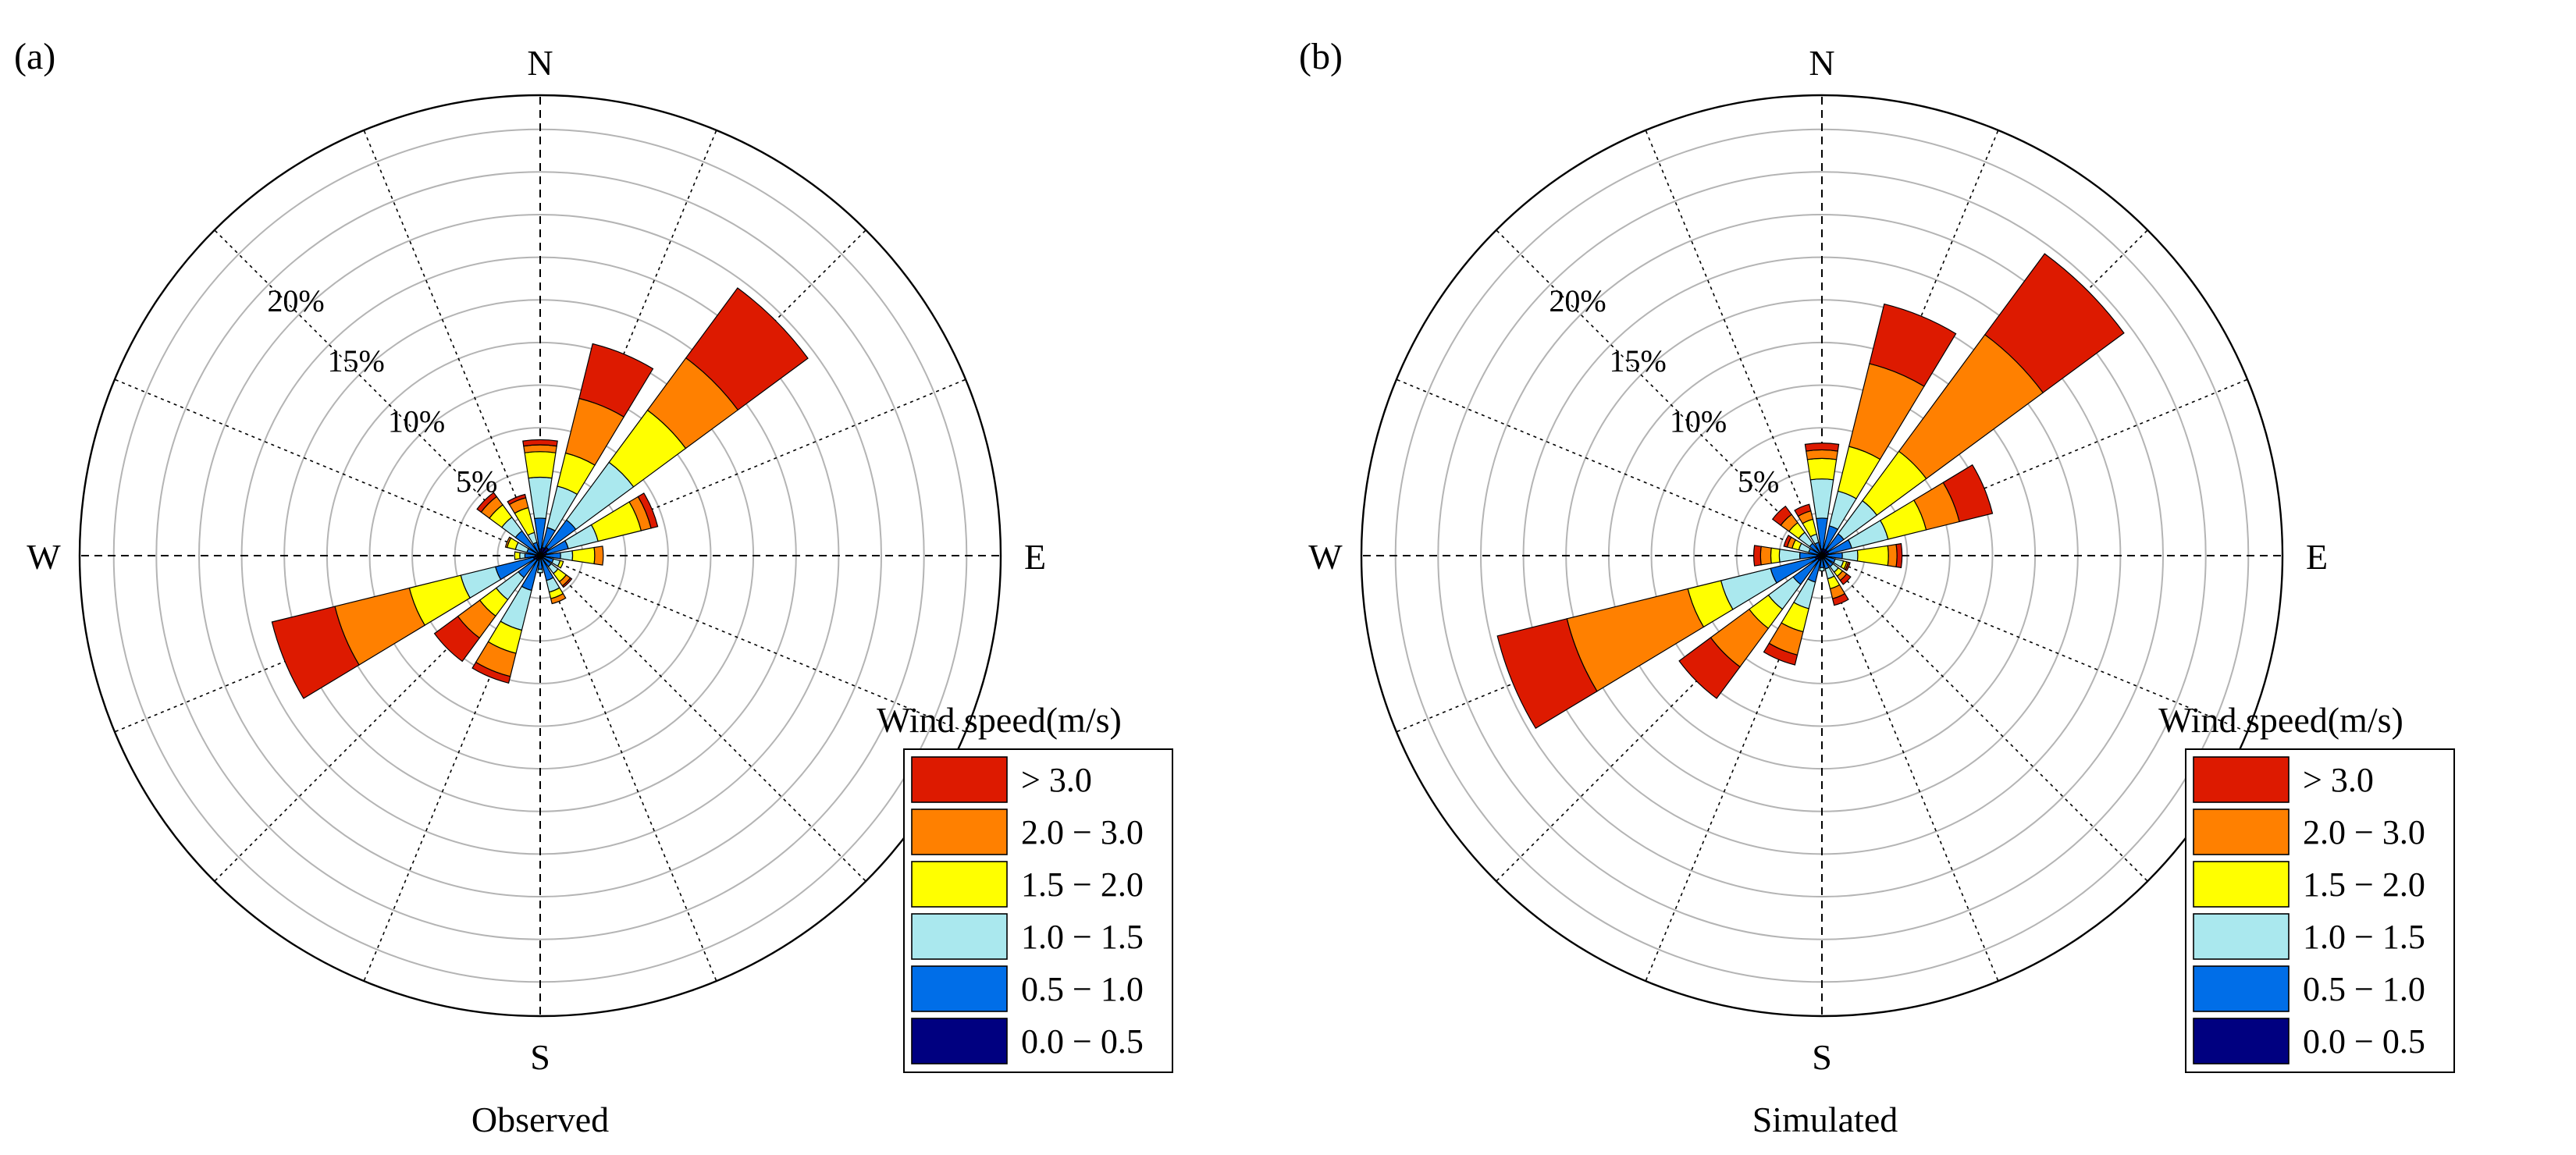 Image resolution: width=2576 pixels, height=1155 pixels. Describe the element at coordinates (1321, 56) in the screenshot. I see `panel-label: (b)` at that location.